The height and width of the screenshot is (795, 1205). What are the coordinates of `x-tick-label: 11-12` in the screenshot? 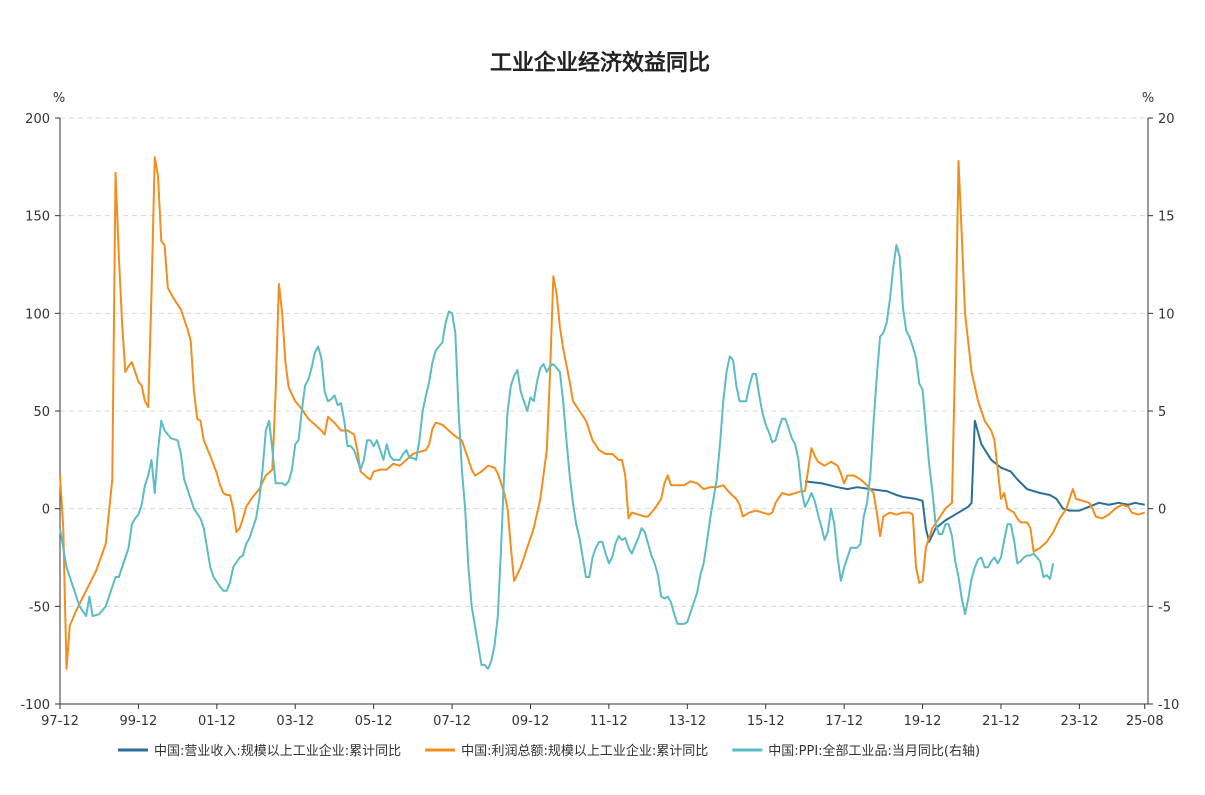 It's located at (609, 721).